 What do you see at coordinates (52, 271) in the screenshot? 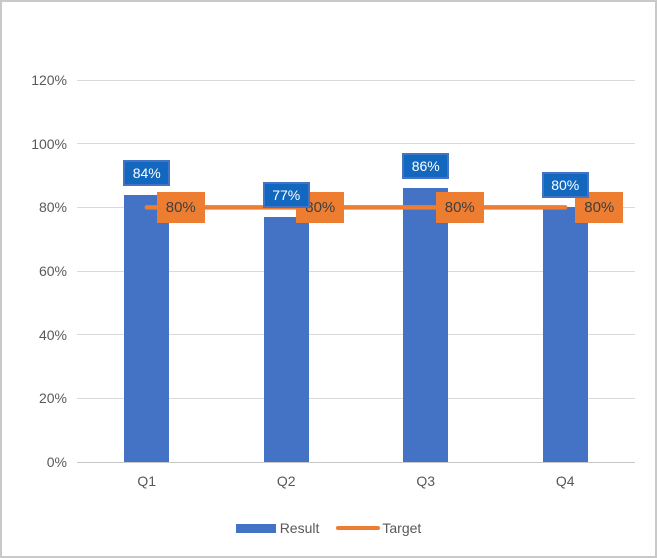
I see `y-axis-tick-label: 60%` at bounding box center [52, 271].